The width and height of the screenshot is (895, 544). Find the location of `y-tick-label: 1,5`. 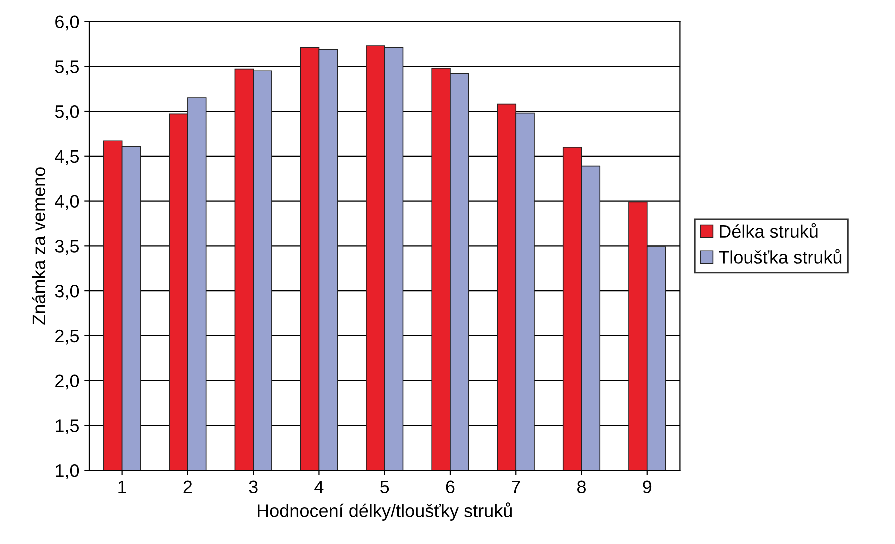

y-tick-label: 1,5 is located at coordinates (68, 427).